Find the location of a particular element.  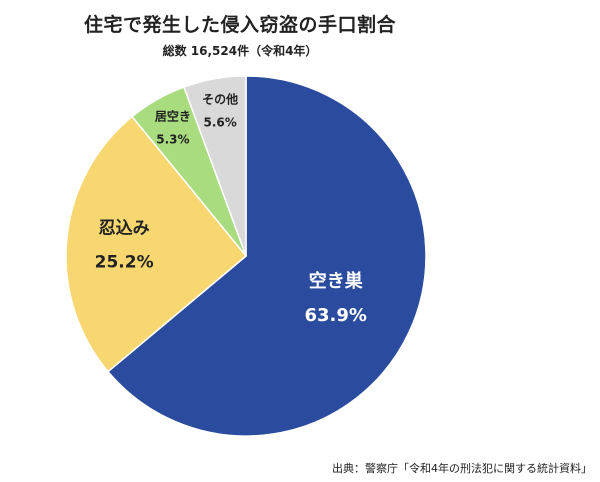

slice-value-label: 5.3% is located at coordinates (172, 139).